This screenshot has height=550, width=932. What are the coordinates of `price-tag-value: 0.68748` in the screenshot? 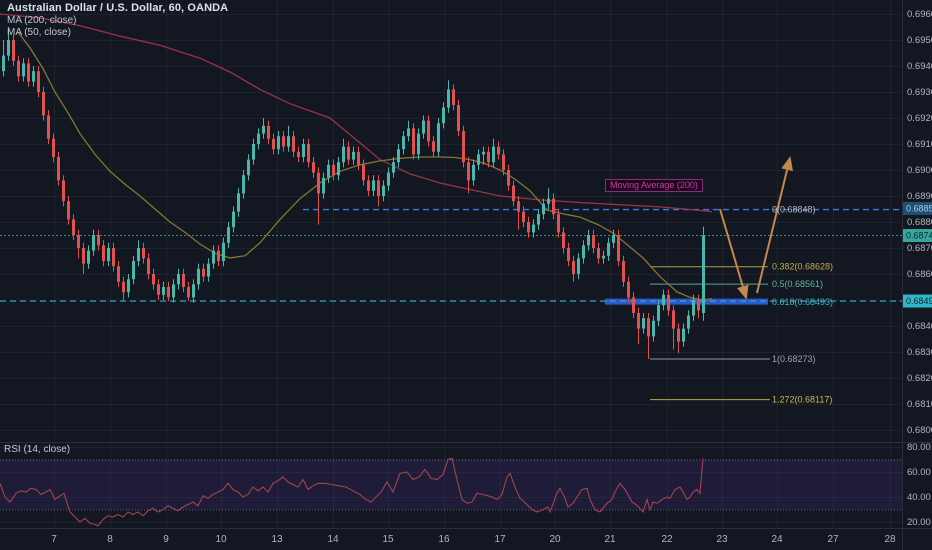 It's located at (919, 236).